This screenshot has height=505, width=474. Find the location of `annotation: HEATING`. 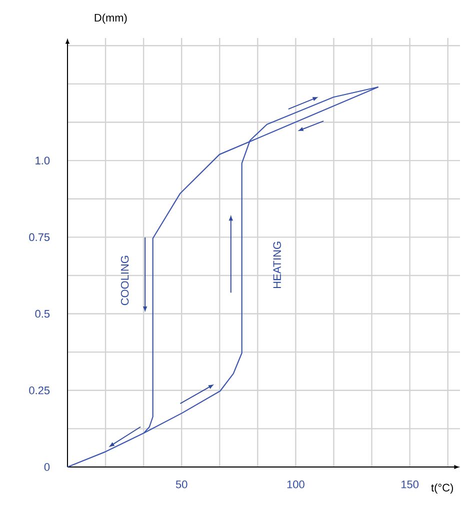

annotation: HEATING is located at coordinates (277, 265).